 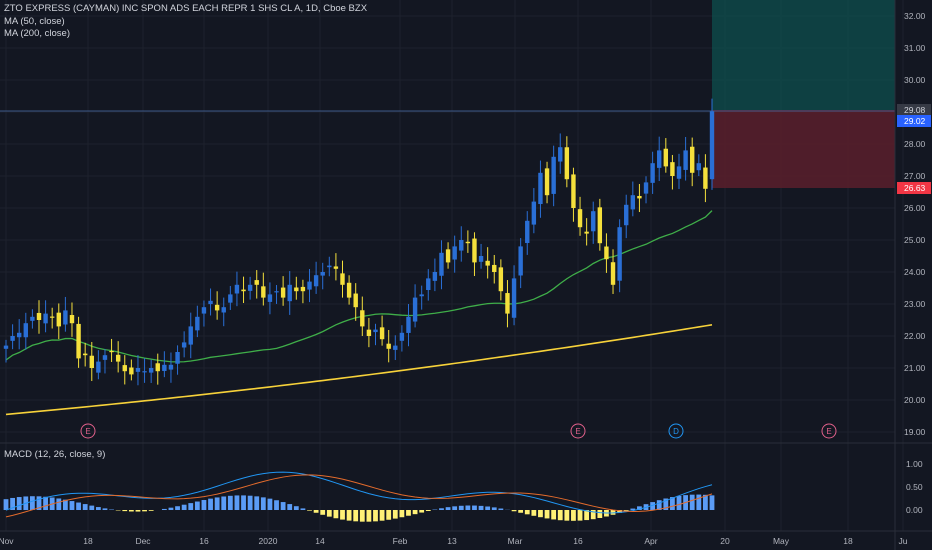 I want to click on price-tick-label: 23.00, so click(x=915, y=304).